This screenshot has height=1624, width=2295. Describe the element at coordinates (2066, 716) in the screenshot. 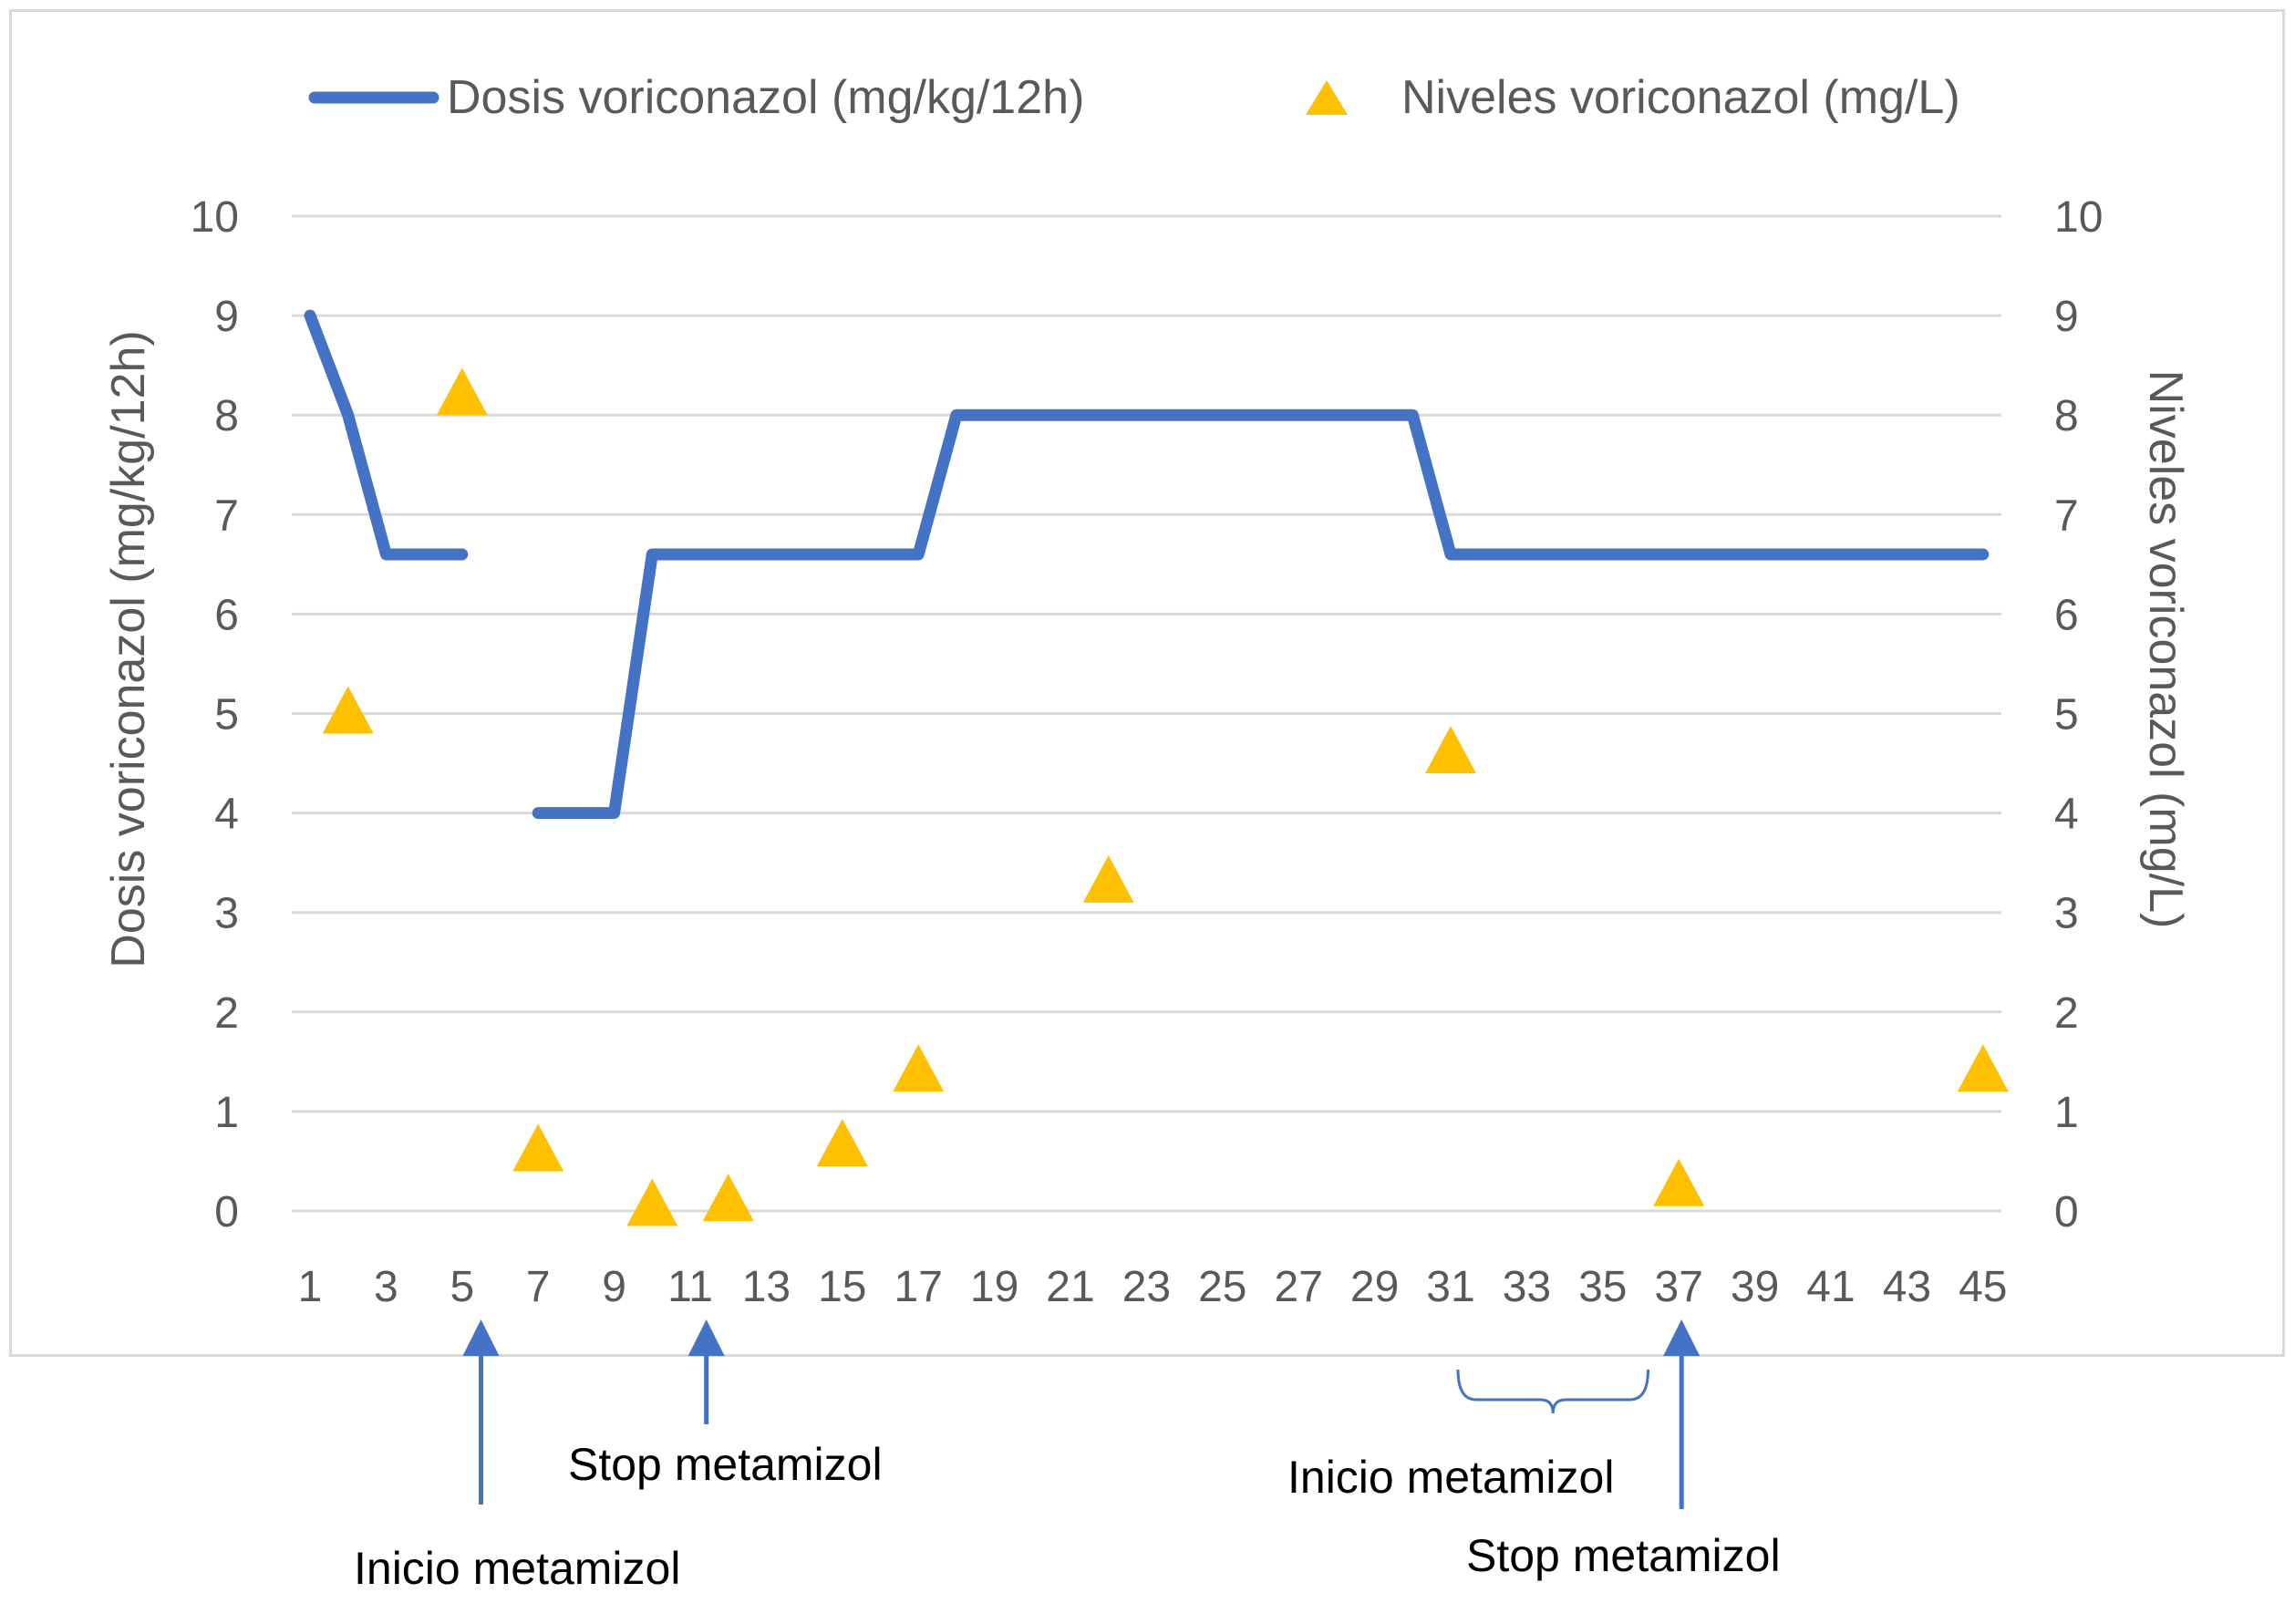

I see `y-right-tick-label: 5` at that location.